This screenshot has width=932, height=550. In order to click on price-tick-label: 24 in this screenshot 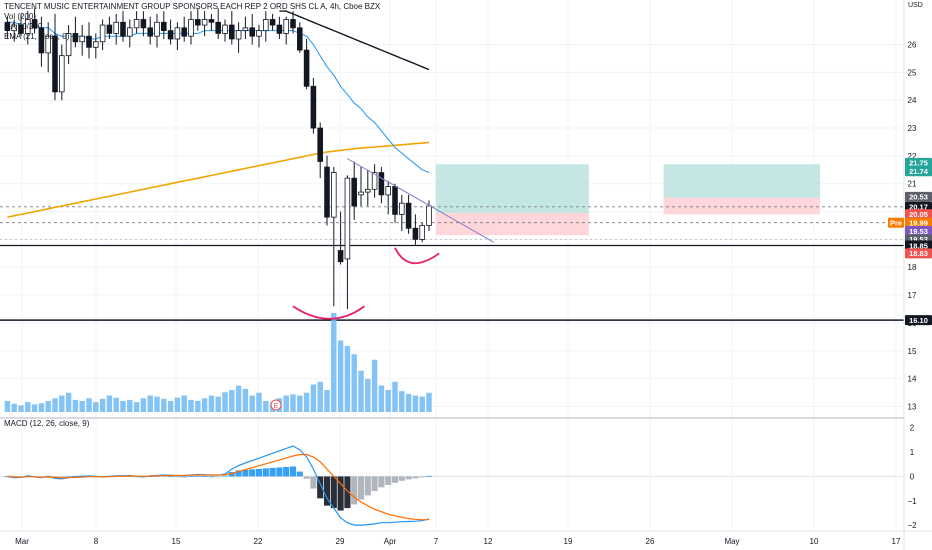, I will do `click(912, 100)`.